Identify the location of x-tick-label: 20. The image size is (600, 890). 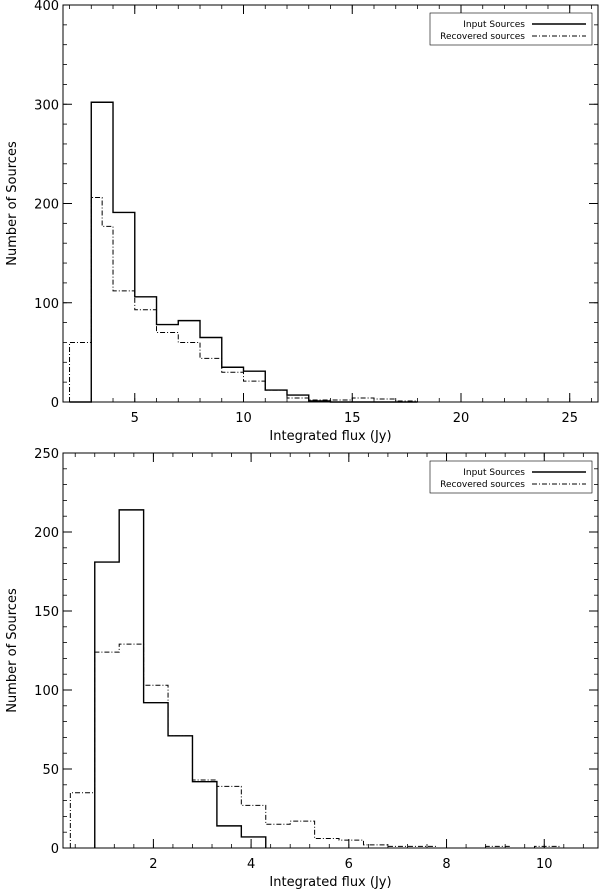
(461, 418).